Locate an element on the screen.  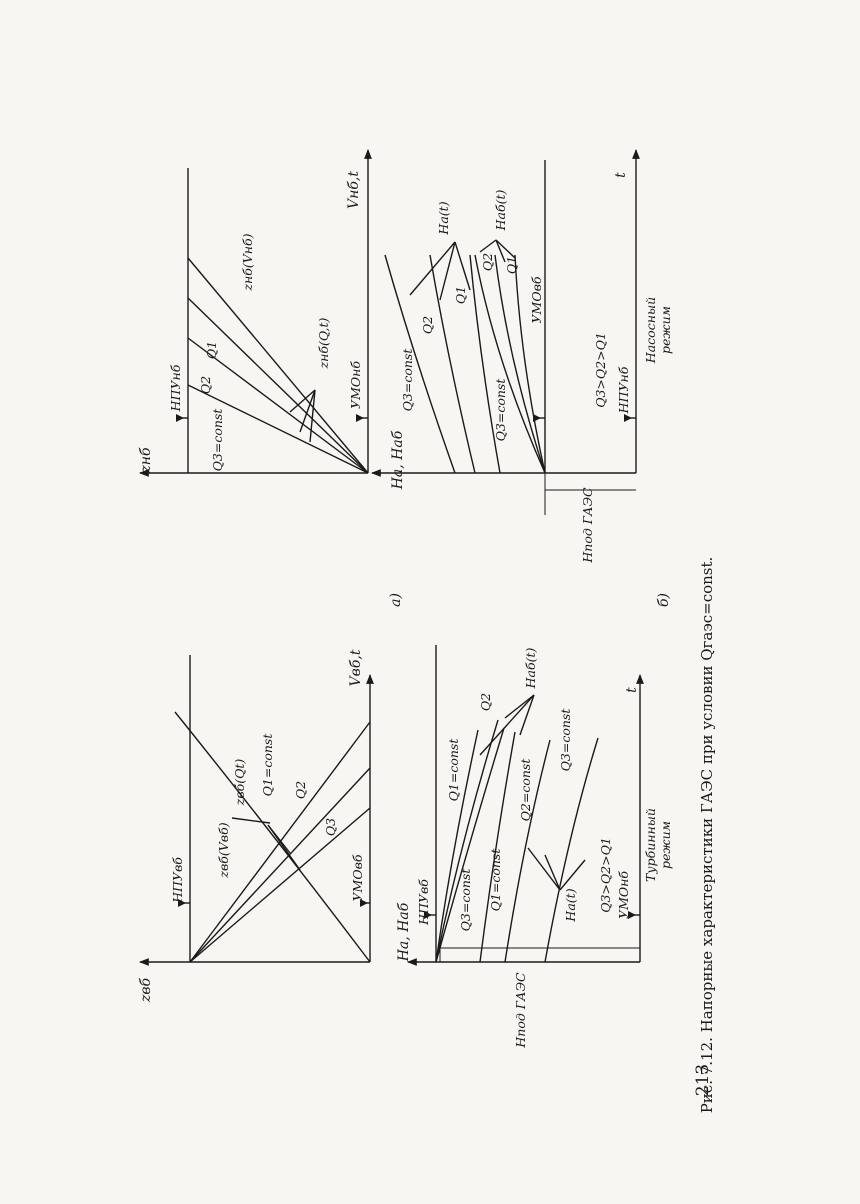
panel-a-lower-diagram is located at coordinates (525, 805).